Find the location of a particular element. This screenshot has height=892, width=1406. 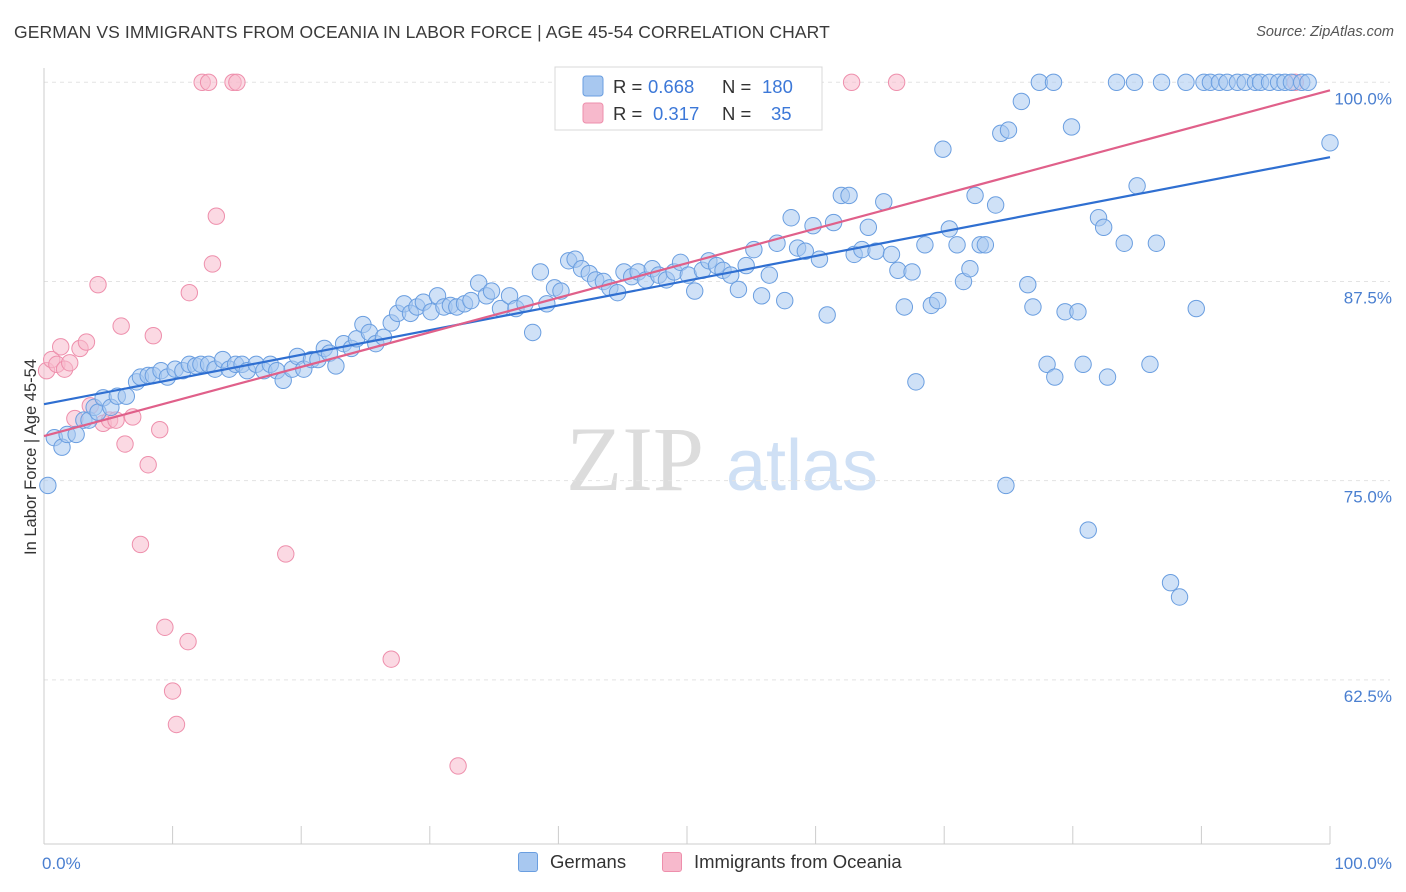

bottom-legend: Germans Immigrants from Oceania is located at coordinates (703, 866).